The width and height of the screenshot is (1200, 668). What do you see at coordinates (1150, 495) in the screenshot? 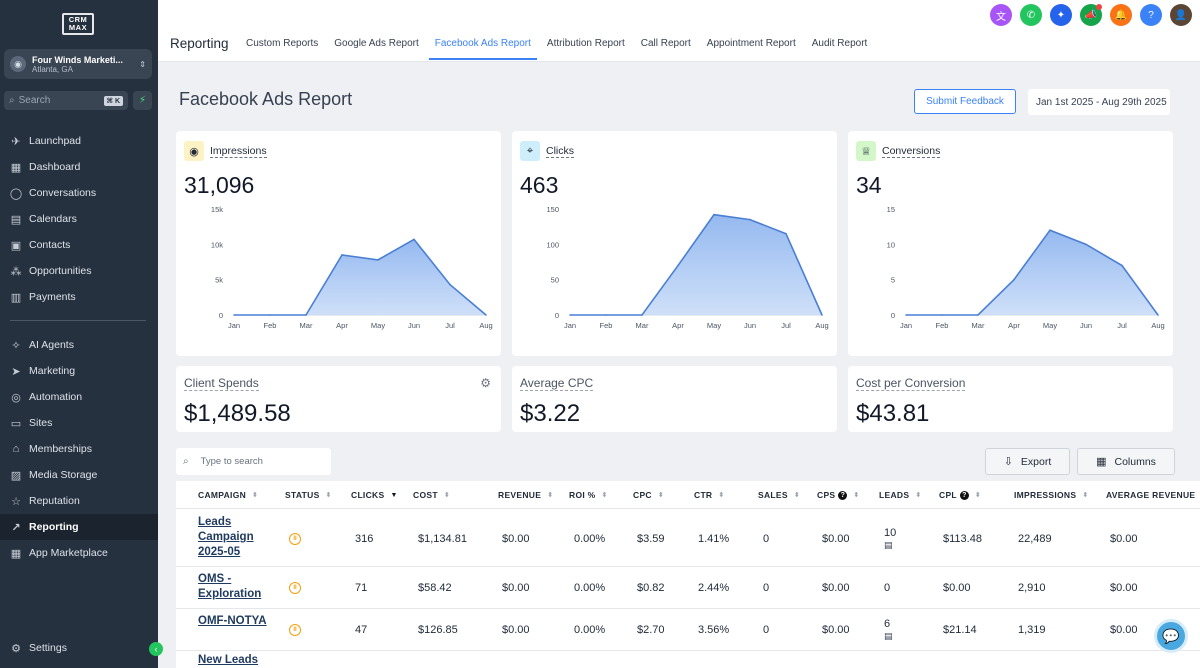
I see `column-header-average-revenue: AVERAGE REVENUE` at bounding box center [1150, 495].